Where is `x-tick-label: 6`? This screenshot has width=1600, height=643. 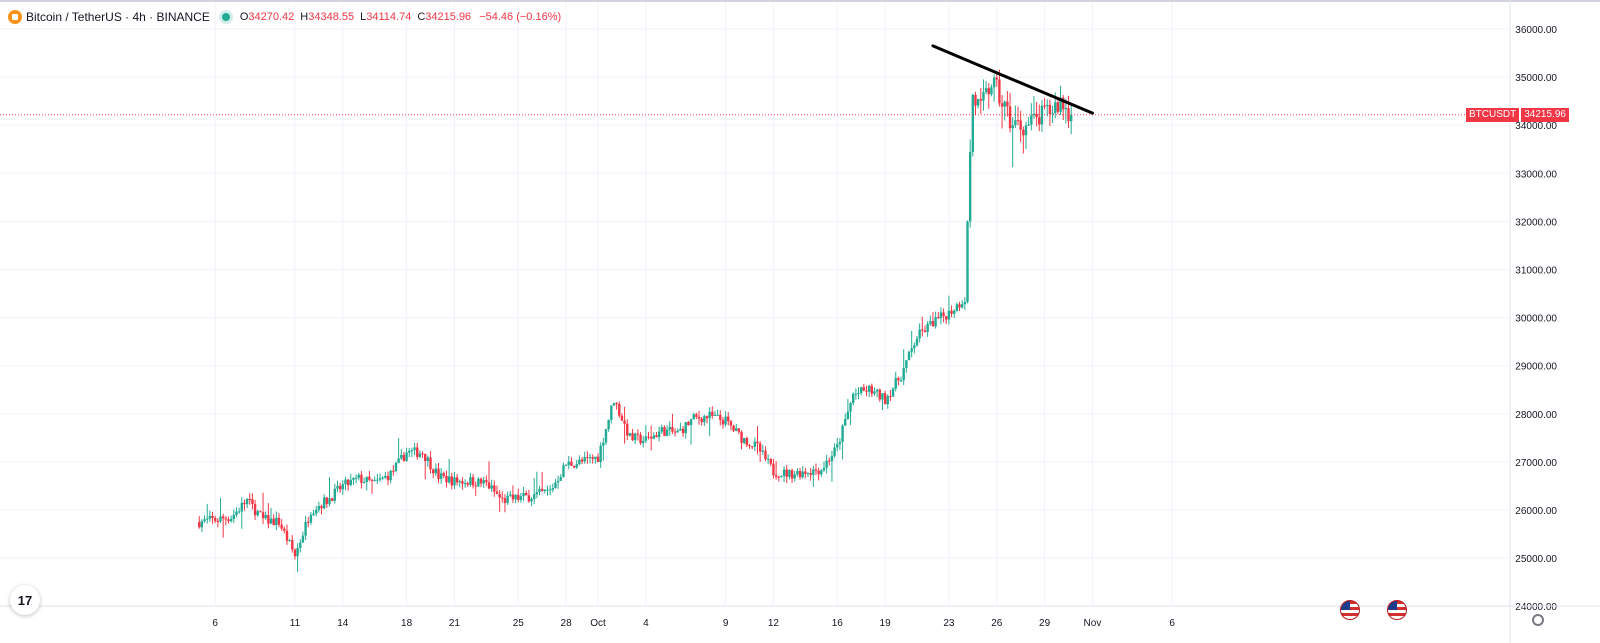
x-tick-label: 6 is located at coordinates (215, 623).